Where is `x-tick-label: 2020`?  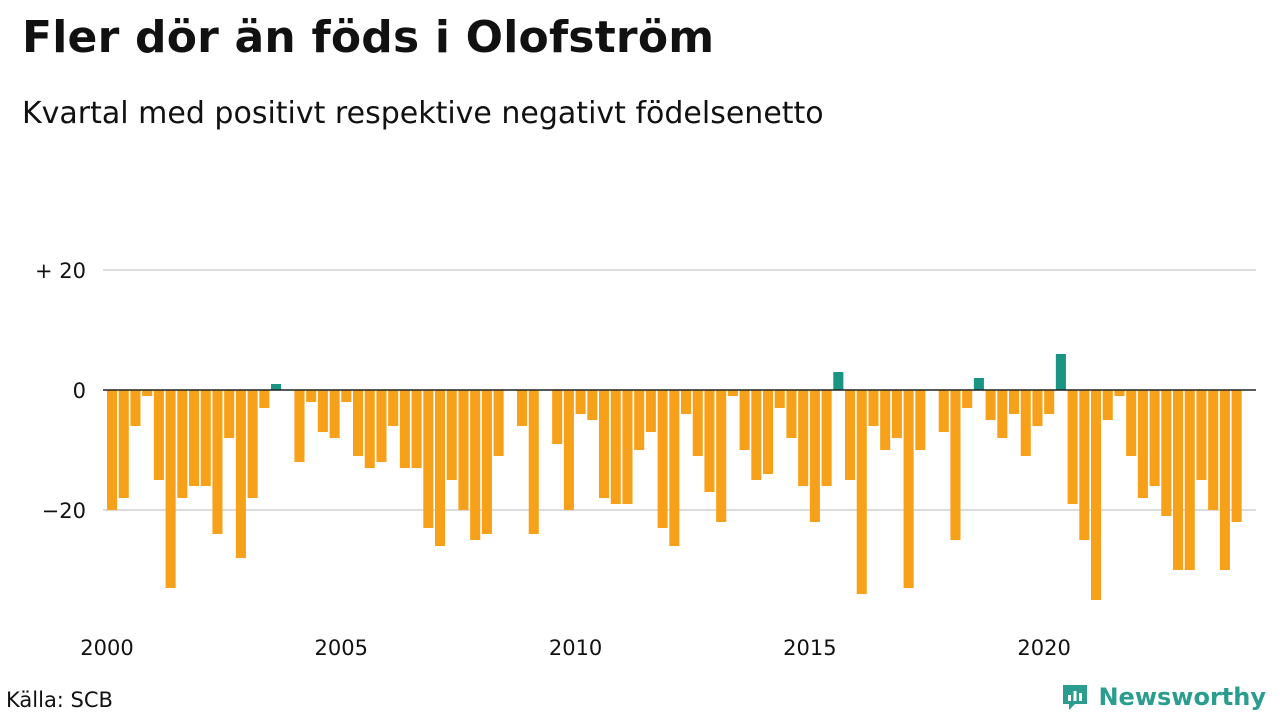
x-tick-label: 2020 is located at coordinates (1043, 648).